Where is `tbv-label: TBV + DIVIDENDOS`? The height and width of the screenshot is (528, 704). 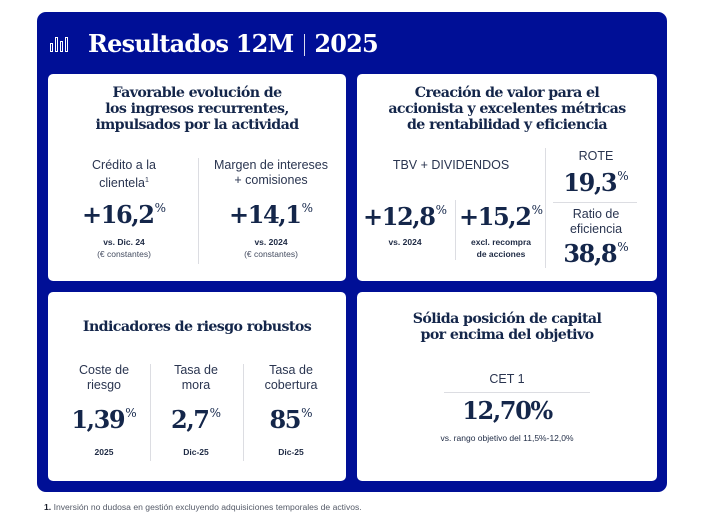 tbv-label: TBV + DIVIDENDOS is located at coordinates (451, 165).